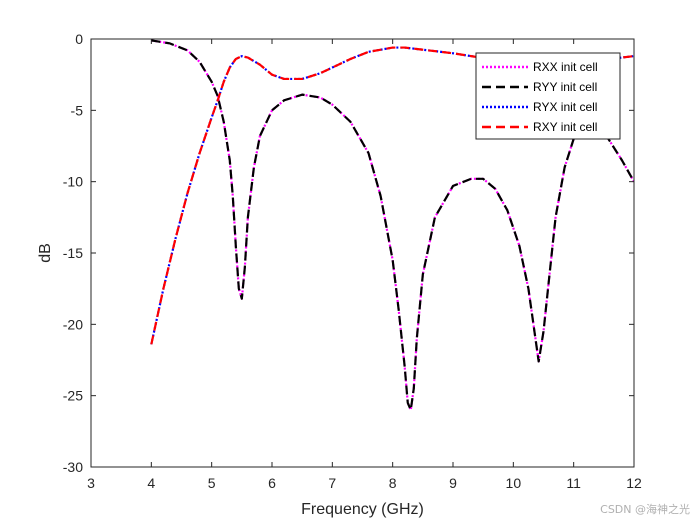  What do you see at coordinates (565, 127) in the screenshot?
I see `legend-label-rxy-init-cell: RXY init cell` at bounding box center [565, 127].